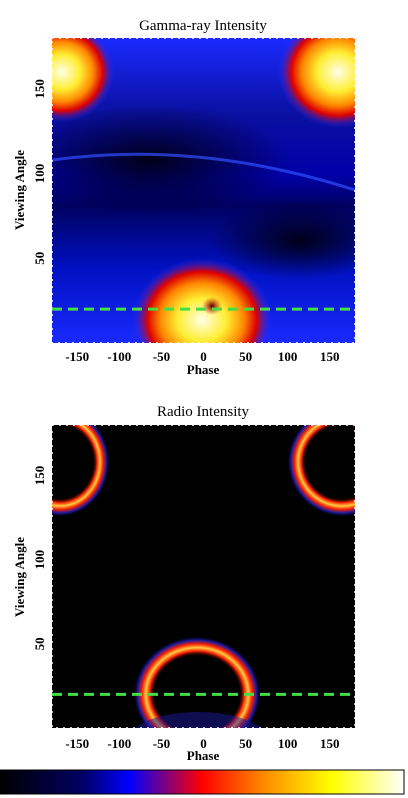 The width and height of the screenshot is (408, 798). What do you see at coordinates (39, 476) in the screenshot?
I see `radio-y-tick: 150` at bounding box center [39, 476].